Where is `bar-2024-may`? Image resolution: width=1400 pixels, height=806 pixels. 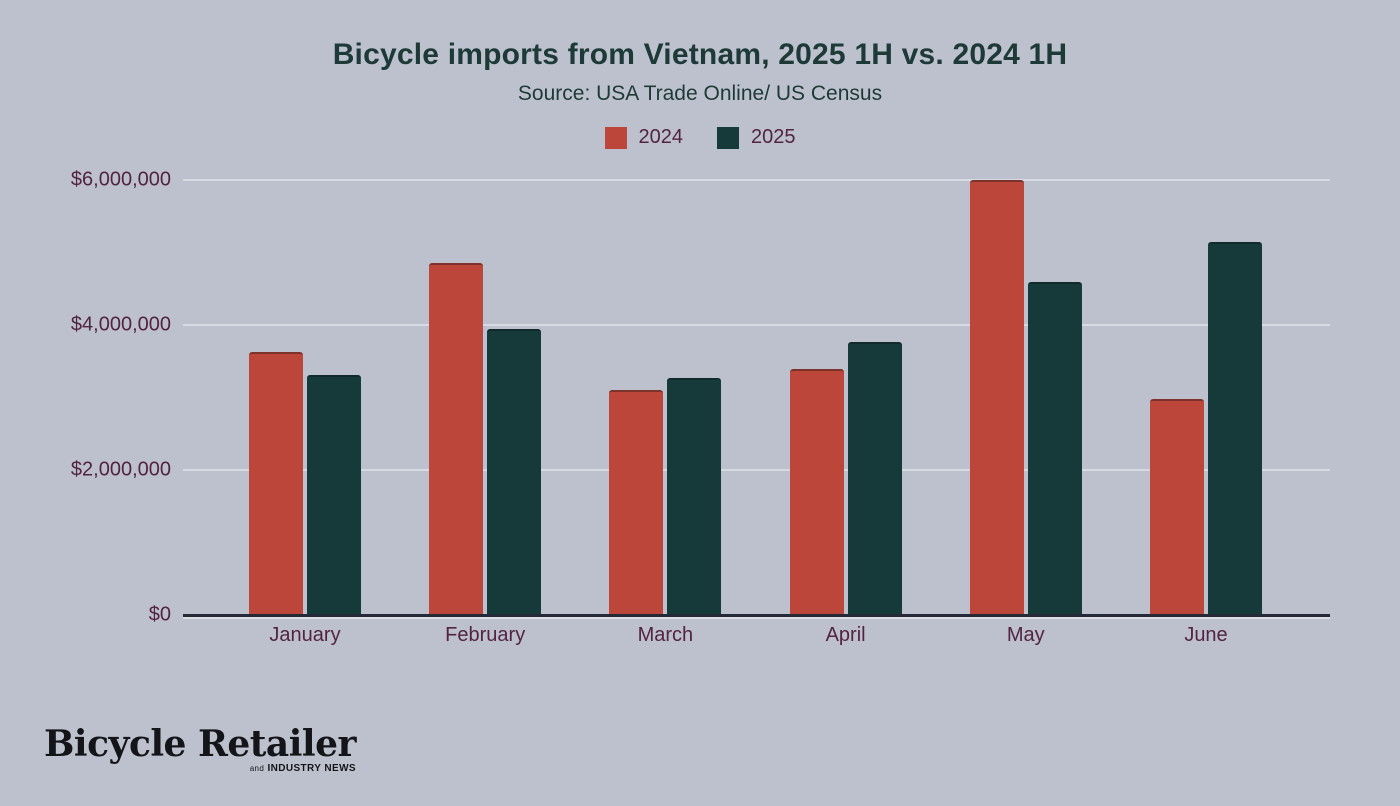
bar-2024-may is located at coordinates (996, 397).